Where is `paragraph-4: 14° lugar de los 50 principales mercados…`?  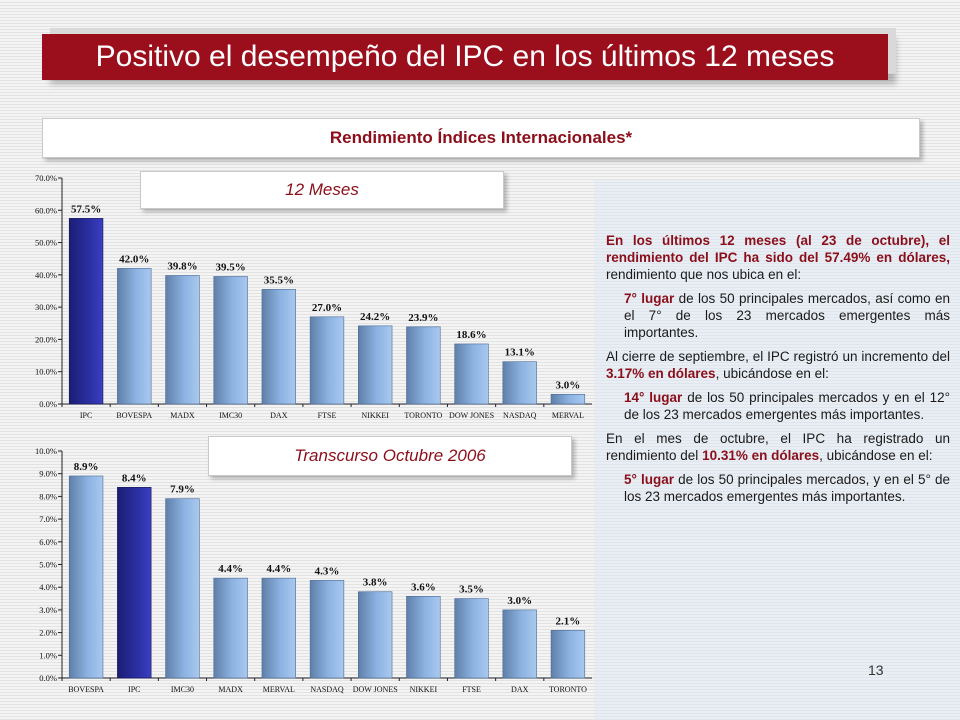
paragraph-4: 14° lugar de los 50 principales mercados… is located at coordinates (778, 406).